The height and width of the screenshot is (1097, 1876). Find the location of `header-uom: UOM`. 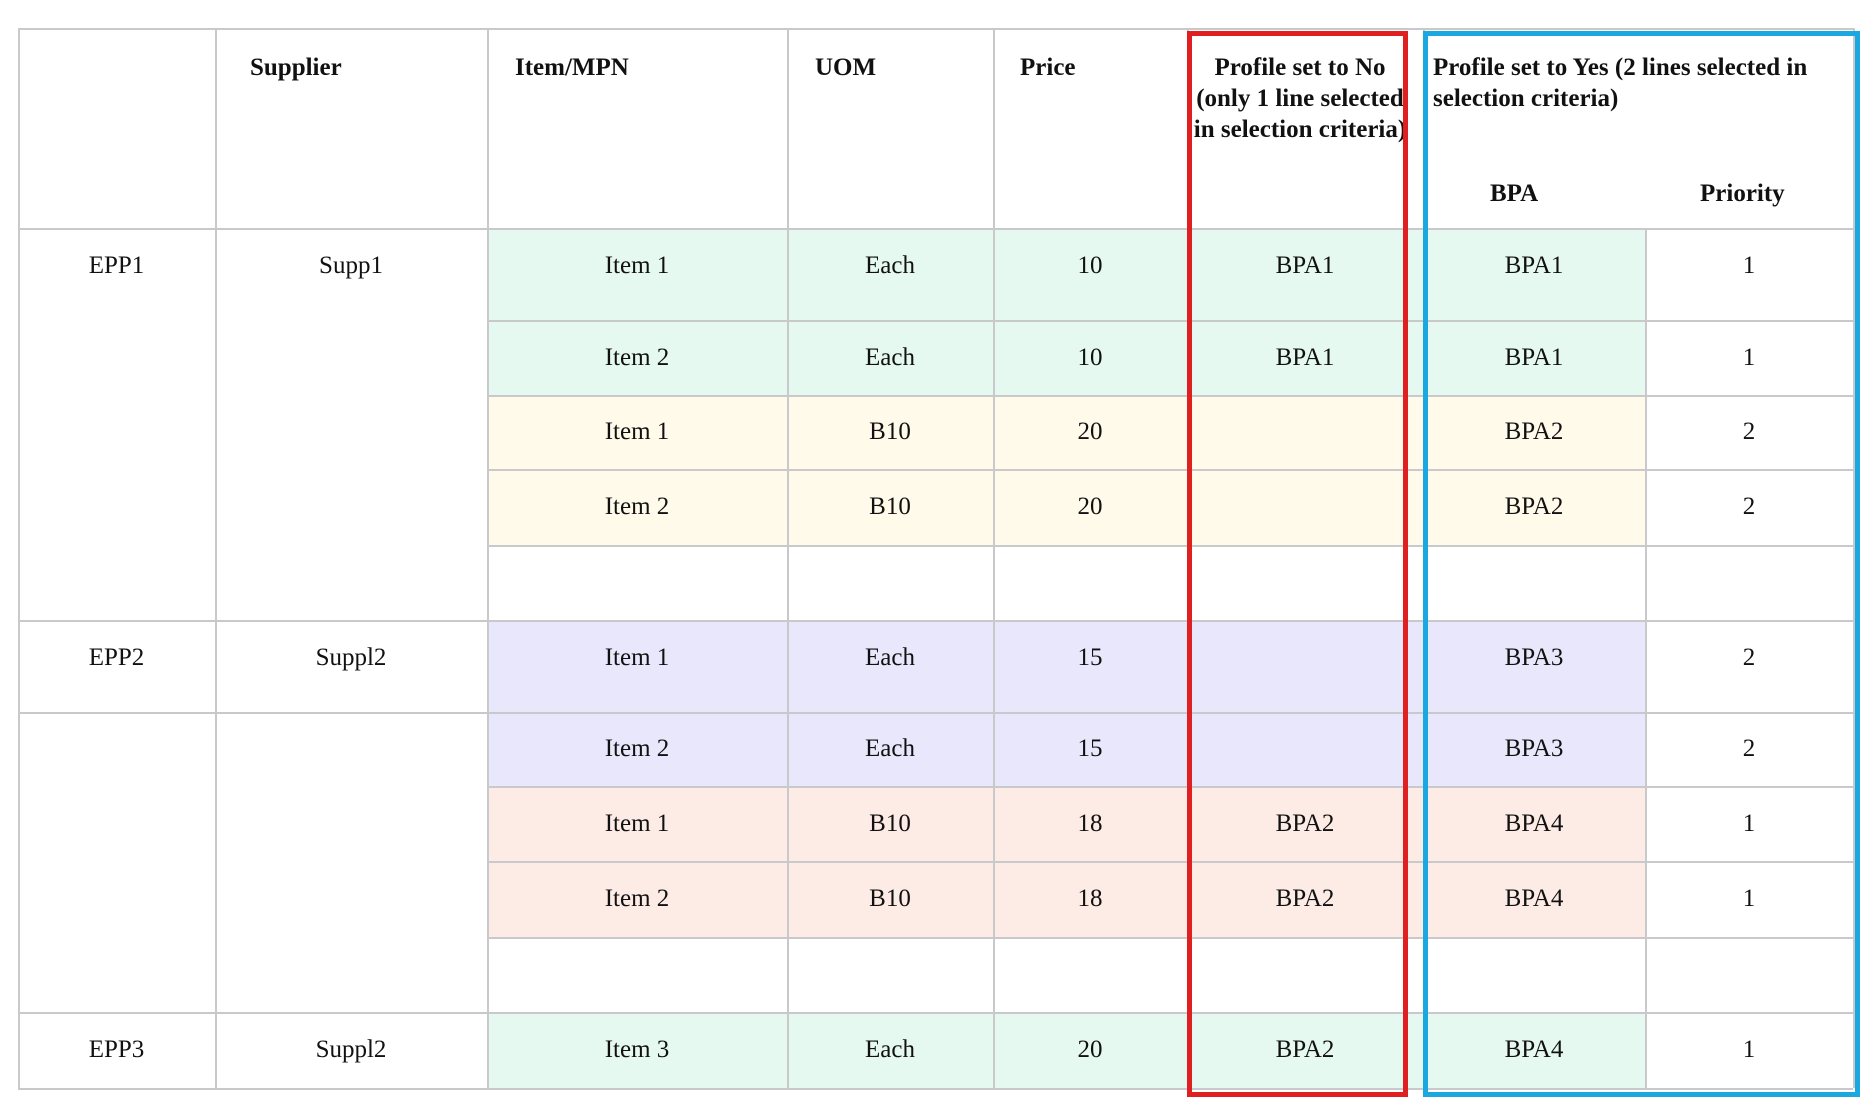

header-uom: UOM is located at coordinates (846, 67).